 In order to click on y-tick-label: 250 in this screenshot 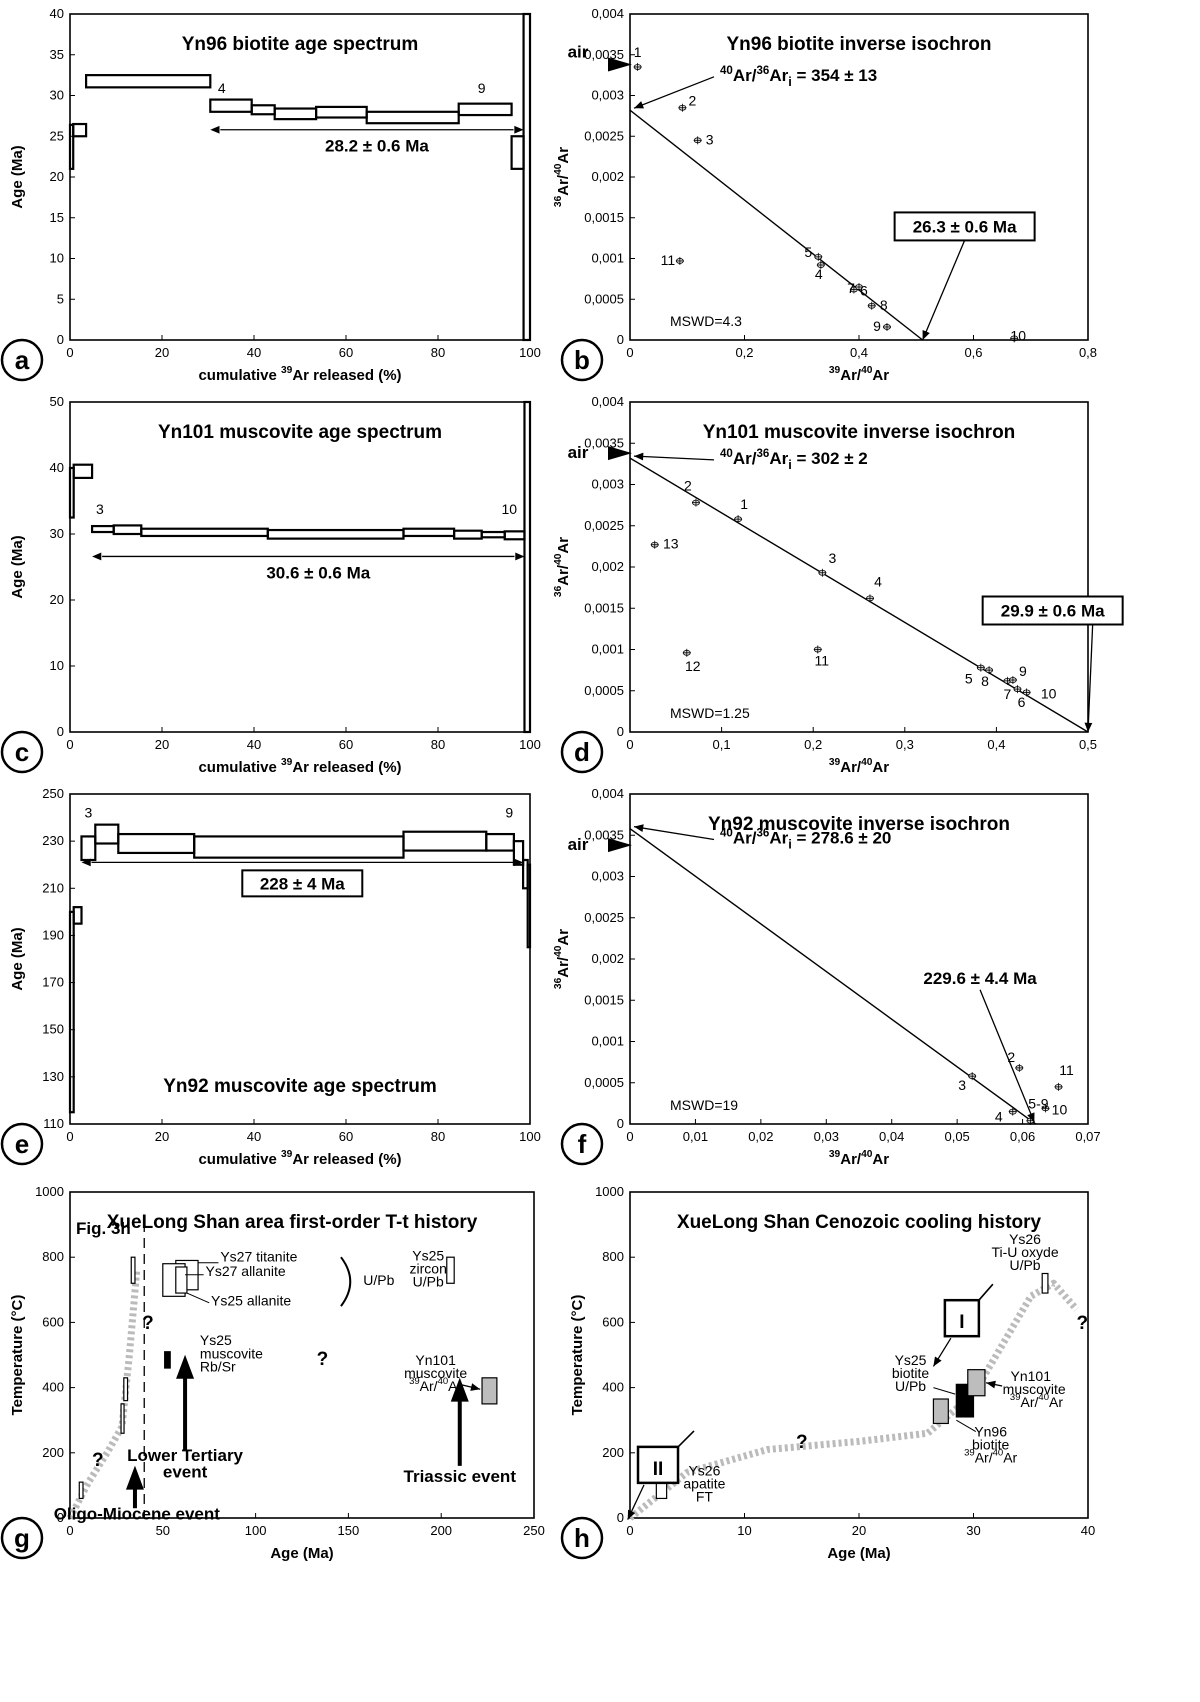, I will do `click(53, 793)`.